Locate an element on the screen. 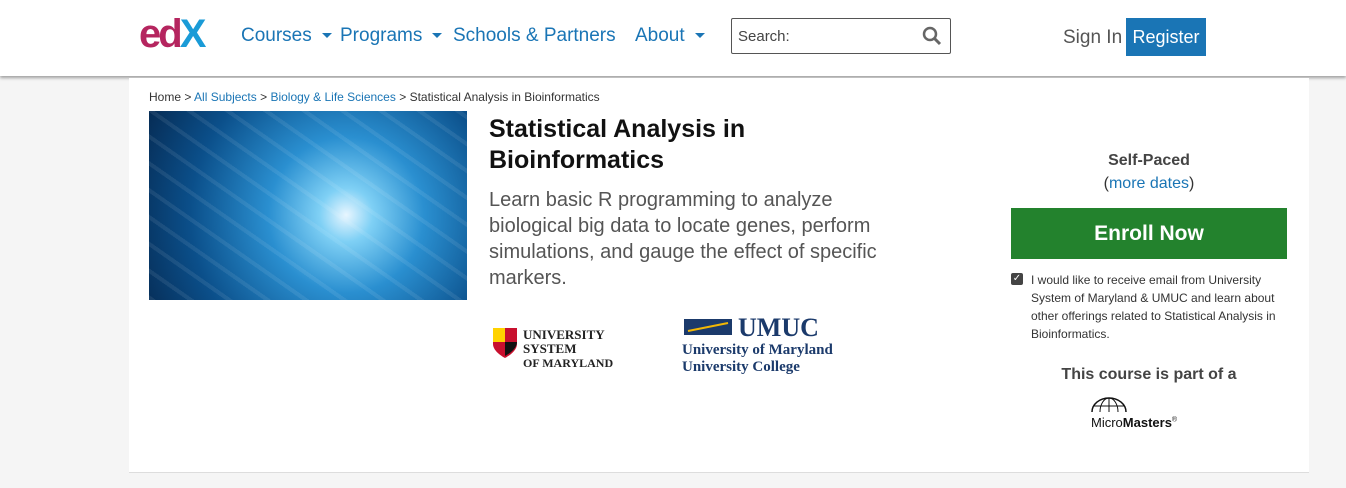  text: of Maryland is located at coordinates (568, 363).